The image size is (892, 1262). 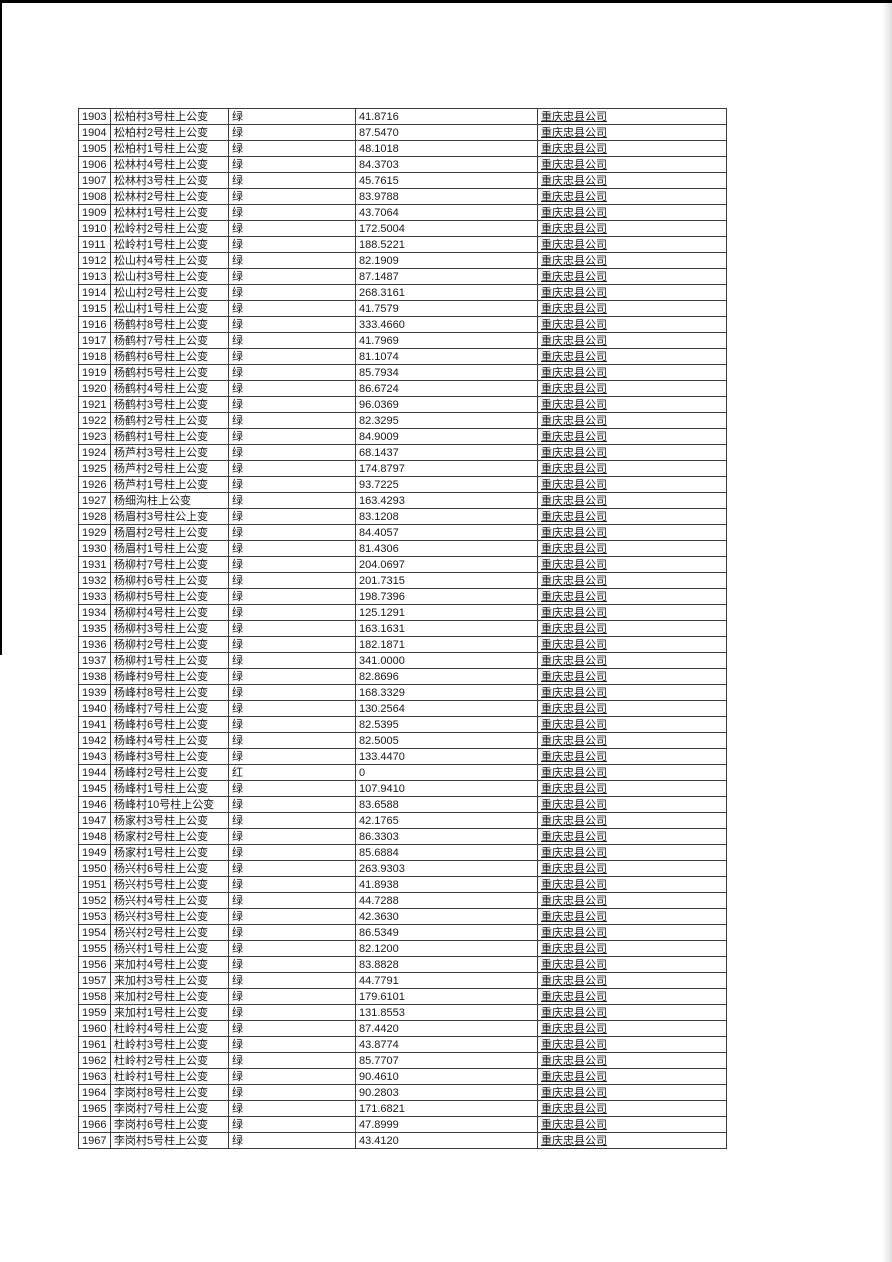 I want to click on cell-value: 42.1765, so click(x=446, y=820).